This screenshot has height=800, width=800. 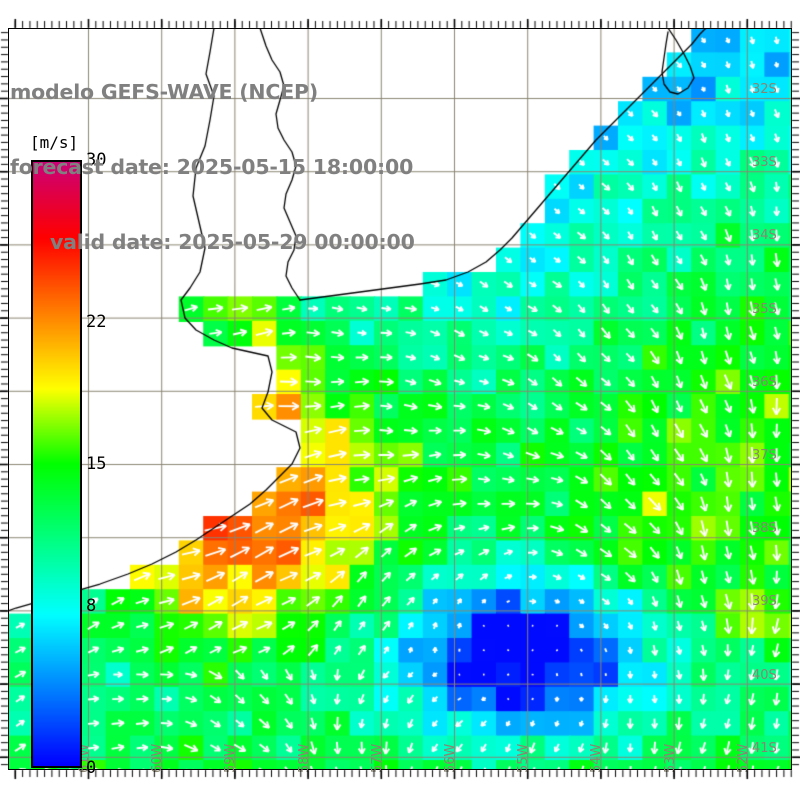 What do you see at coordinates (597, 758) in the screenshot?
I see `lon-label-54W: 54W` at bounding box center [597, 758].